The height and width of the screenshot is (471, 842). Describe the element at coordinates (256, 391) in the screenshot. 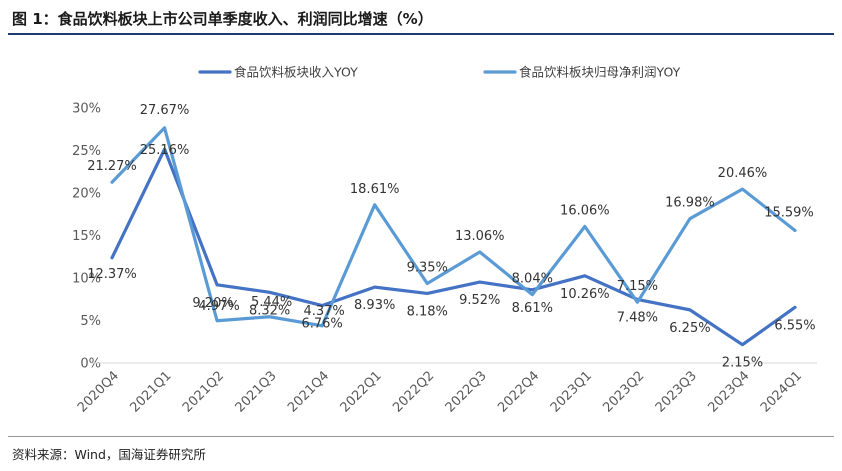

I see `x-tick-label: 2021Q3` at that location.